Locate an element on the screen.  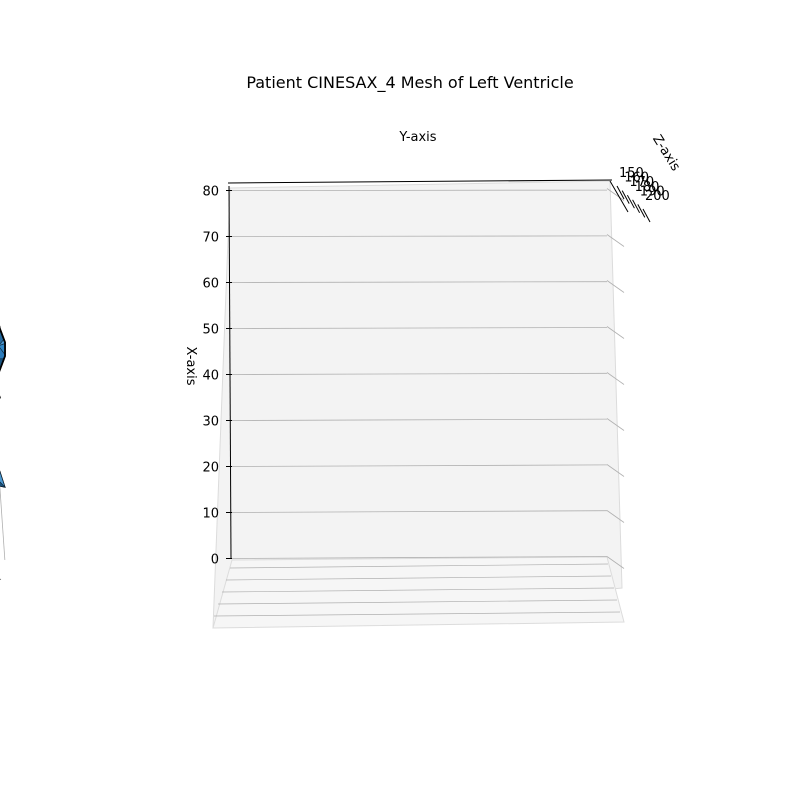
x-tick-label: 70 is located at coordinates (210, 238).